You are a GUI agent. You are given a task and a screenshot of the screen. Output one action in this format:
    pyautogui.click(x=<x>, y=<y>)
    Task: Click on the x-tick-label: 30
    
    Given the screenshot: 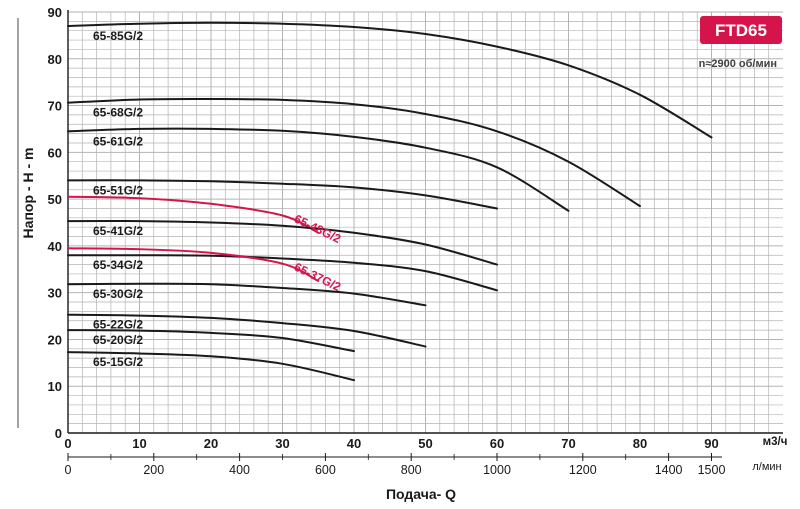 What is the action you would take?
    pyautogui.click(x=282, y=443)
    